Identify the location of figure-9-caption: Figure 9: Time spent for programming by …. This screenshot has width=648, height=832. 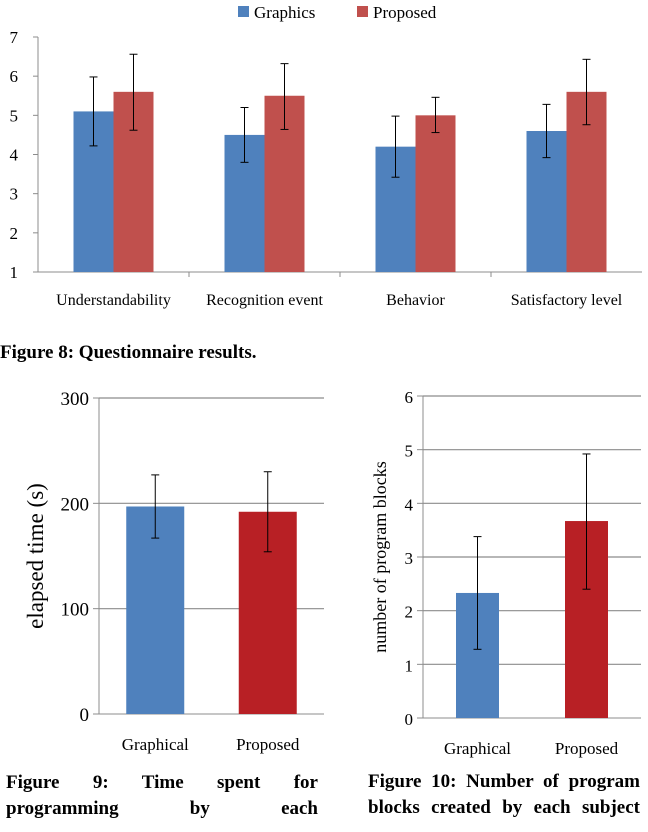
(162, 795).